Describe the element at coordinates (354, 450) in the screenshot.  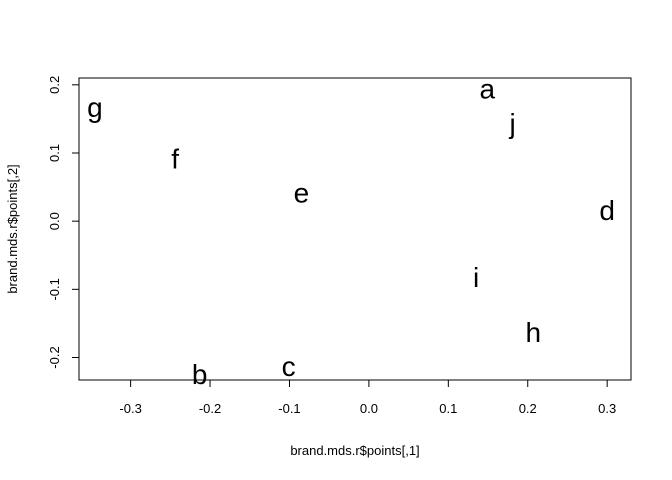
I see `x-axis-title: brand.mds.r$points[,1]` at that location.